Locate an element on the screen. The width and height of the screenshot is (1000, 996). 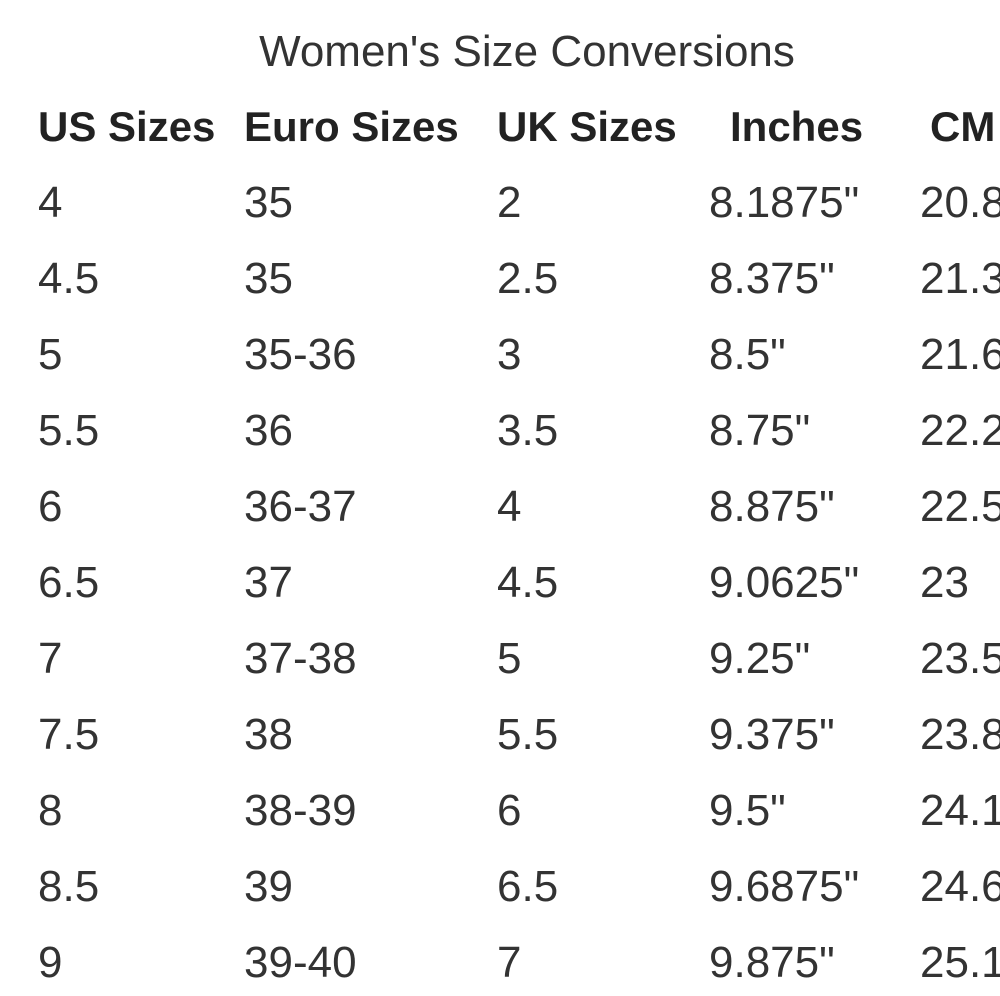
cell: 35-36 is located at coordinates (300, 354).